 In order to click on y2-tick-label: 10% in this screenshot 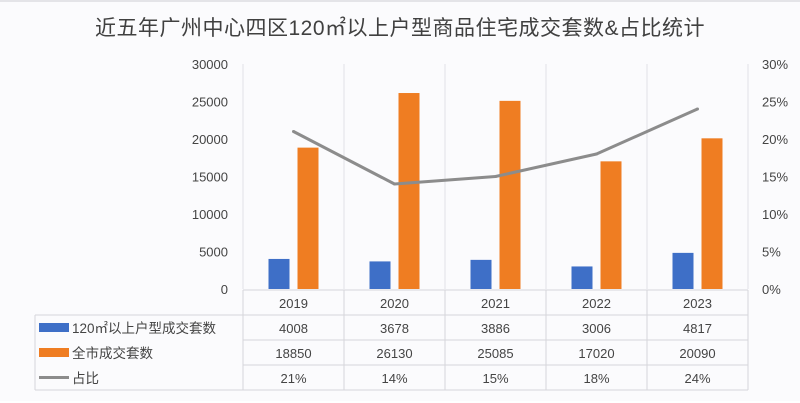, I will do `click(775, 214)`.